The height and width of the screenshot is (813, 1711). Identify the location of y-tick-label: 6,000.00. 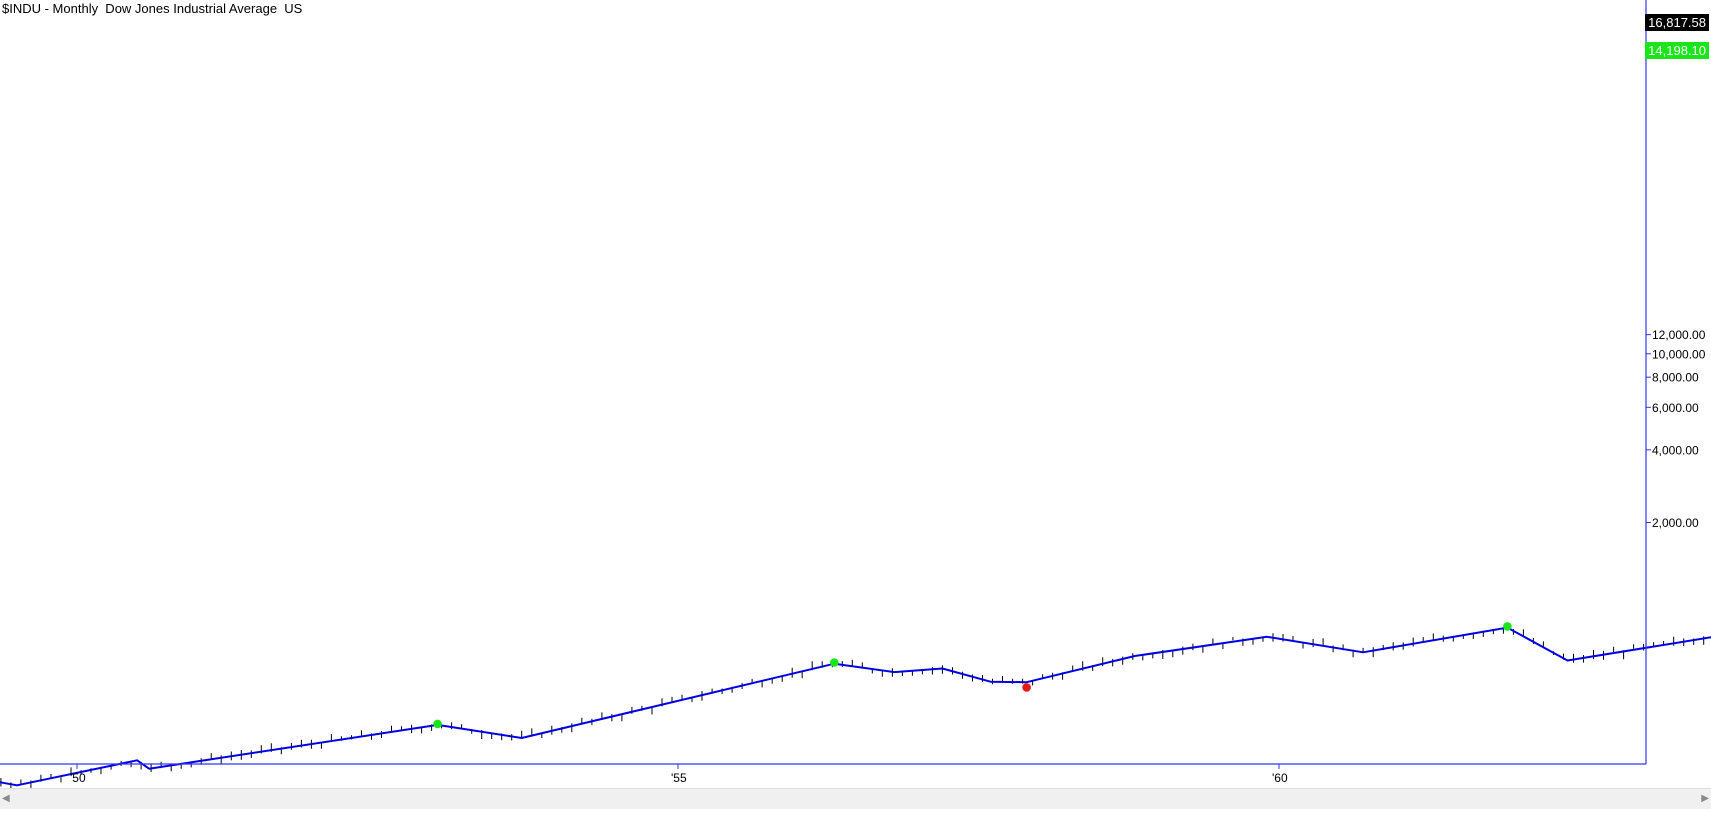
(1675, 408).